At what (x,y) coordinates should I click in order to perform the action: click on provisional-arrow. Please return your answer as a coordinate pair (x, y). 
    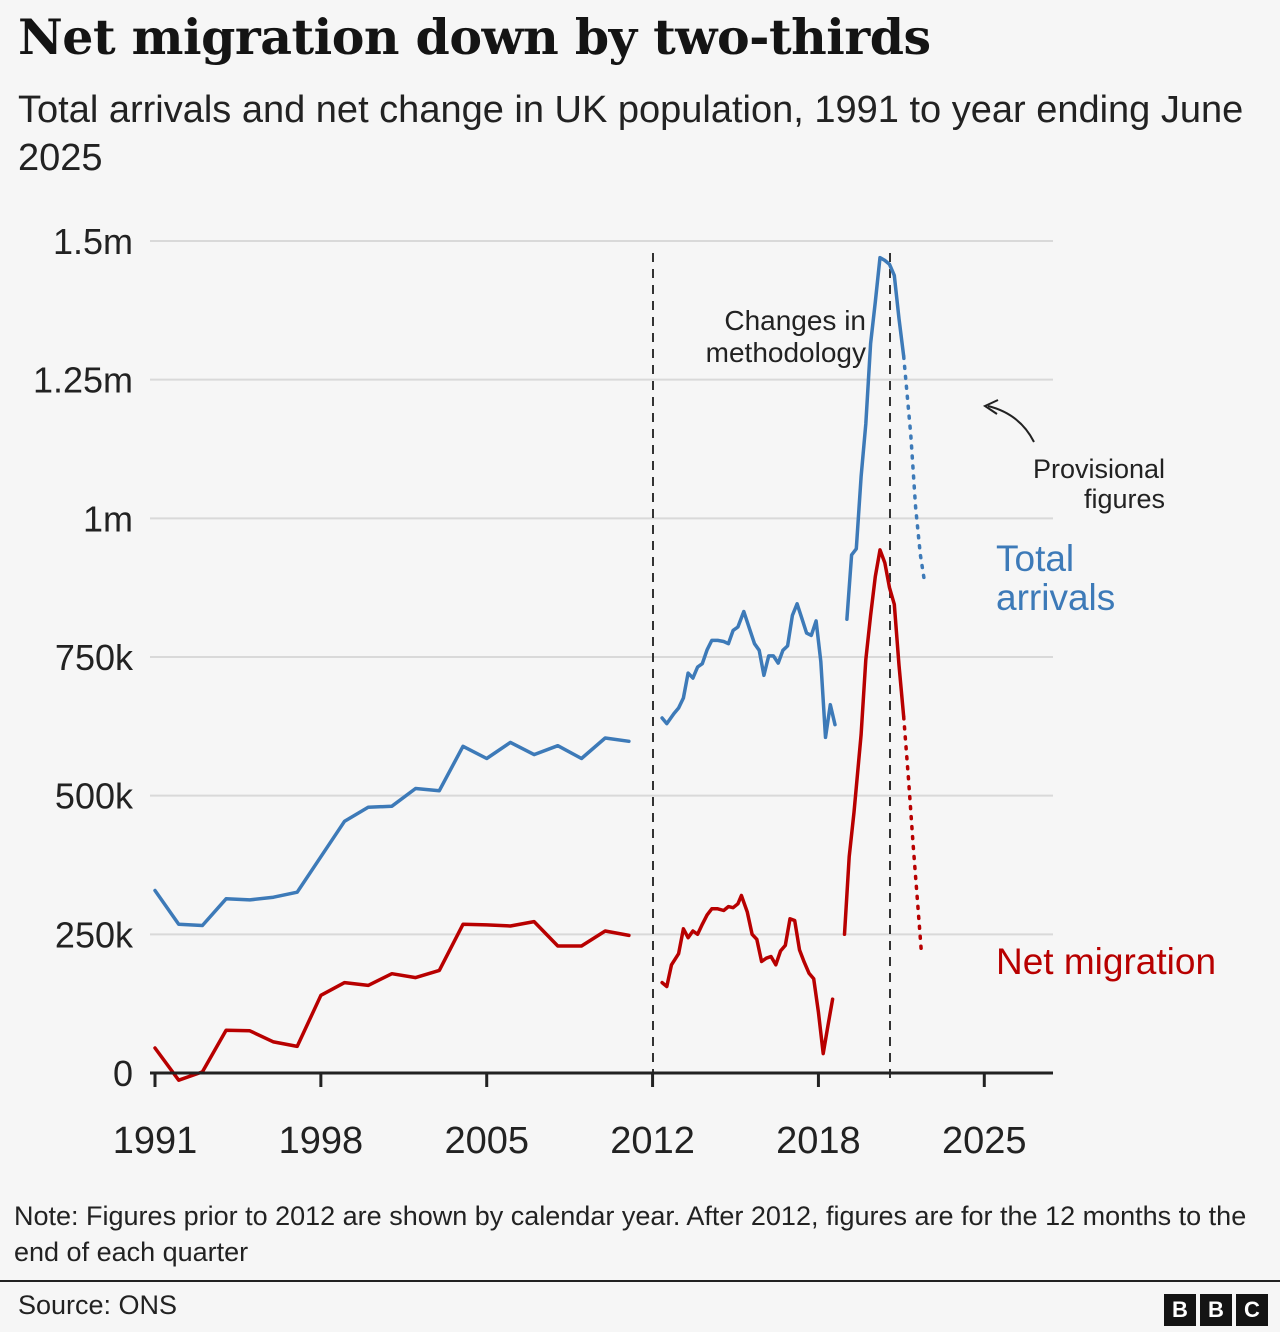
    Looking at the image, I should click on (1011, 424).